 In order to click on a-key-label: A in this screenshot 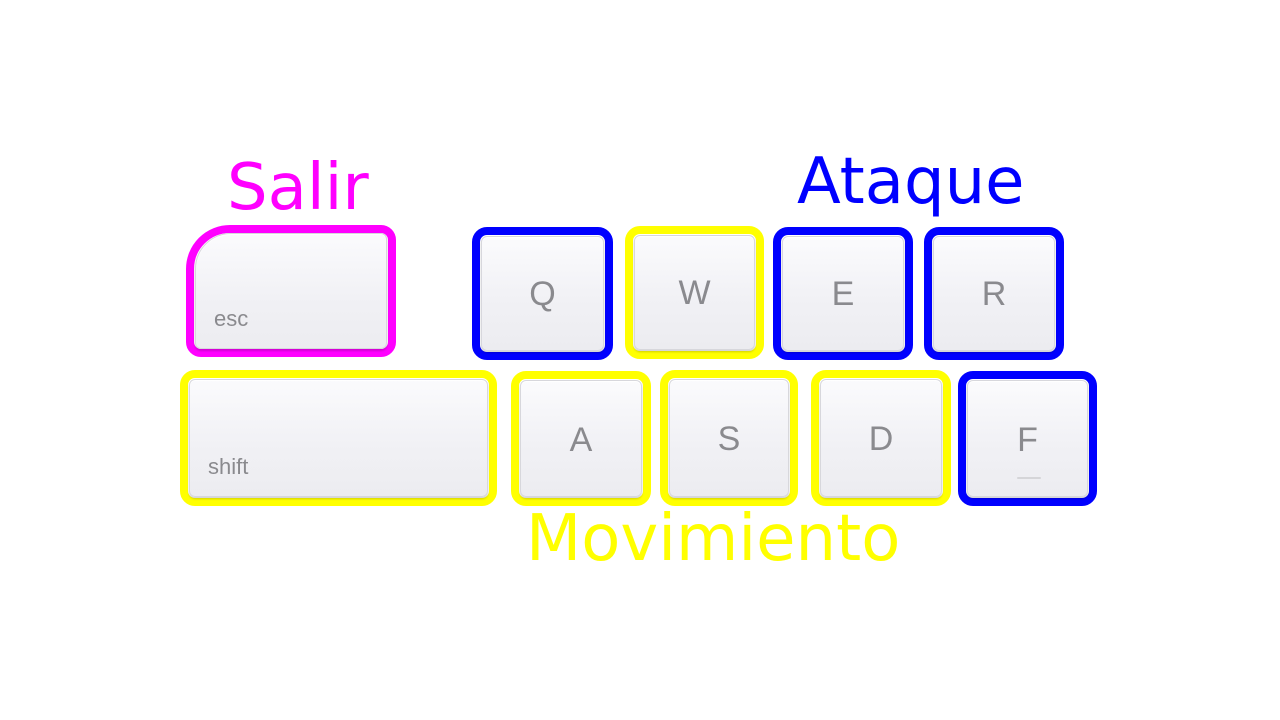, I will do `click(581, 440)`.